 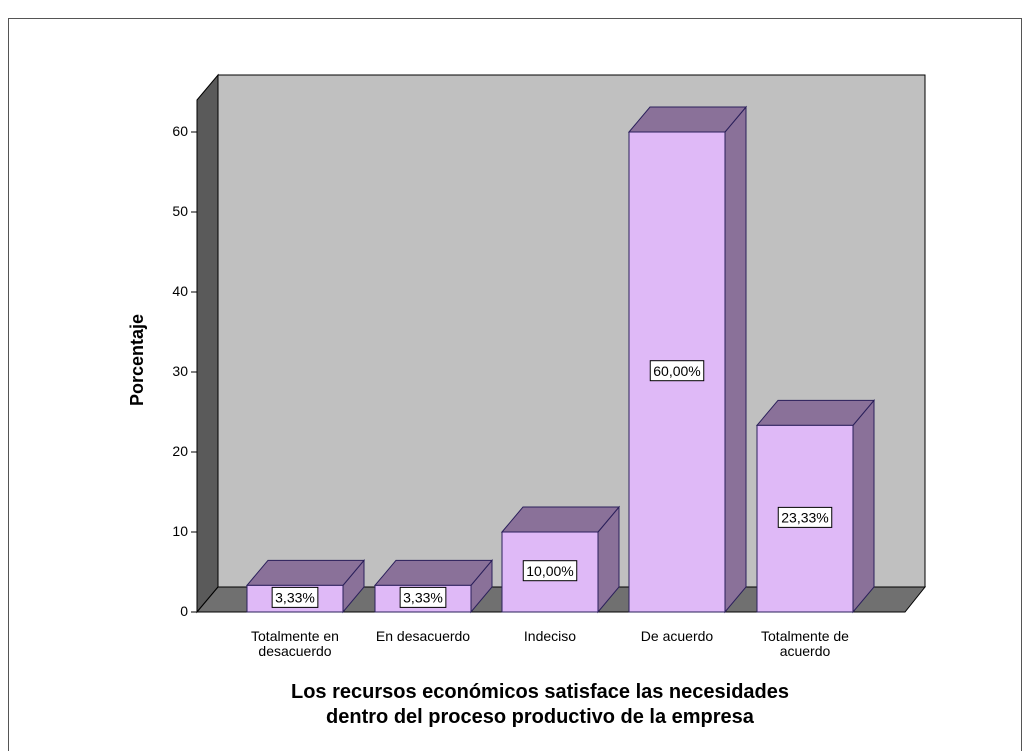 I want to click on y-tick-label: 30, so click(x=180, y=371).